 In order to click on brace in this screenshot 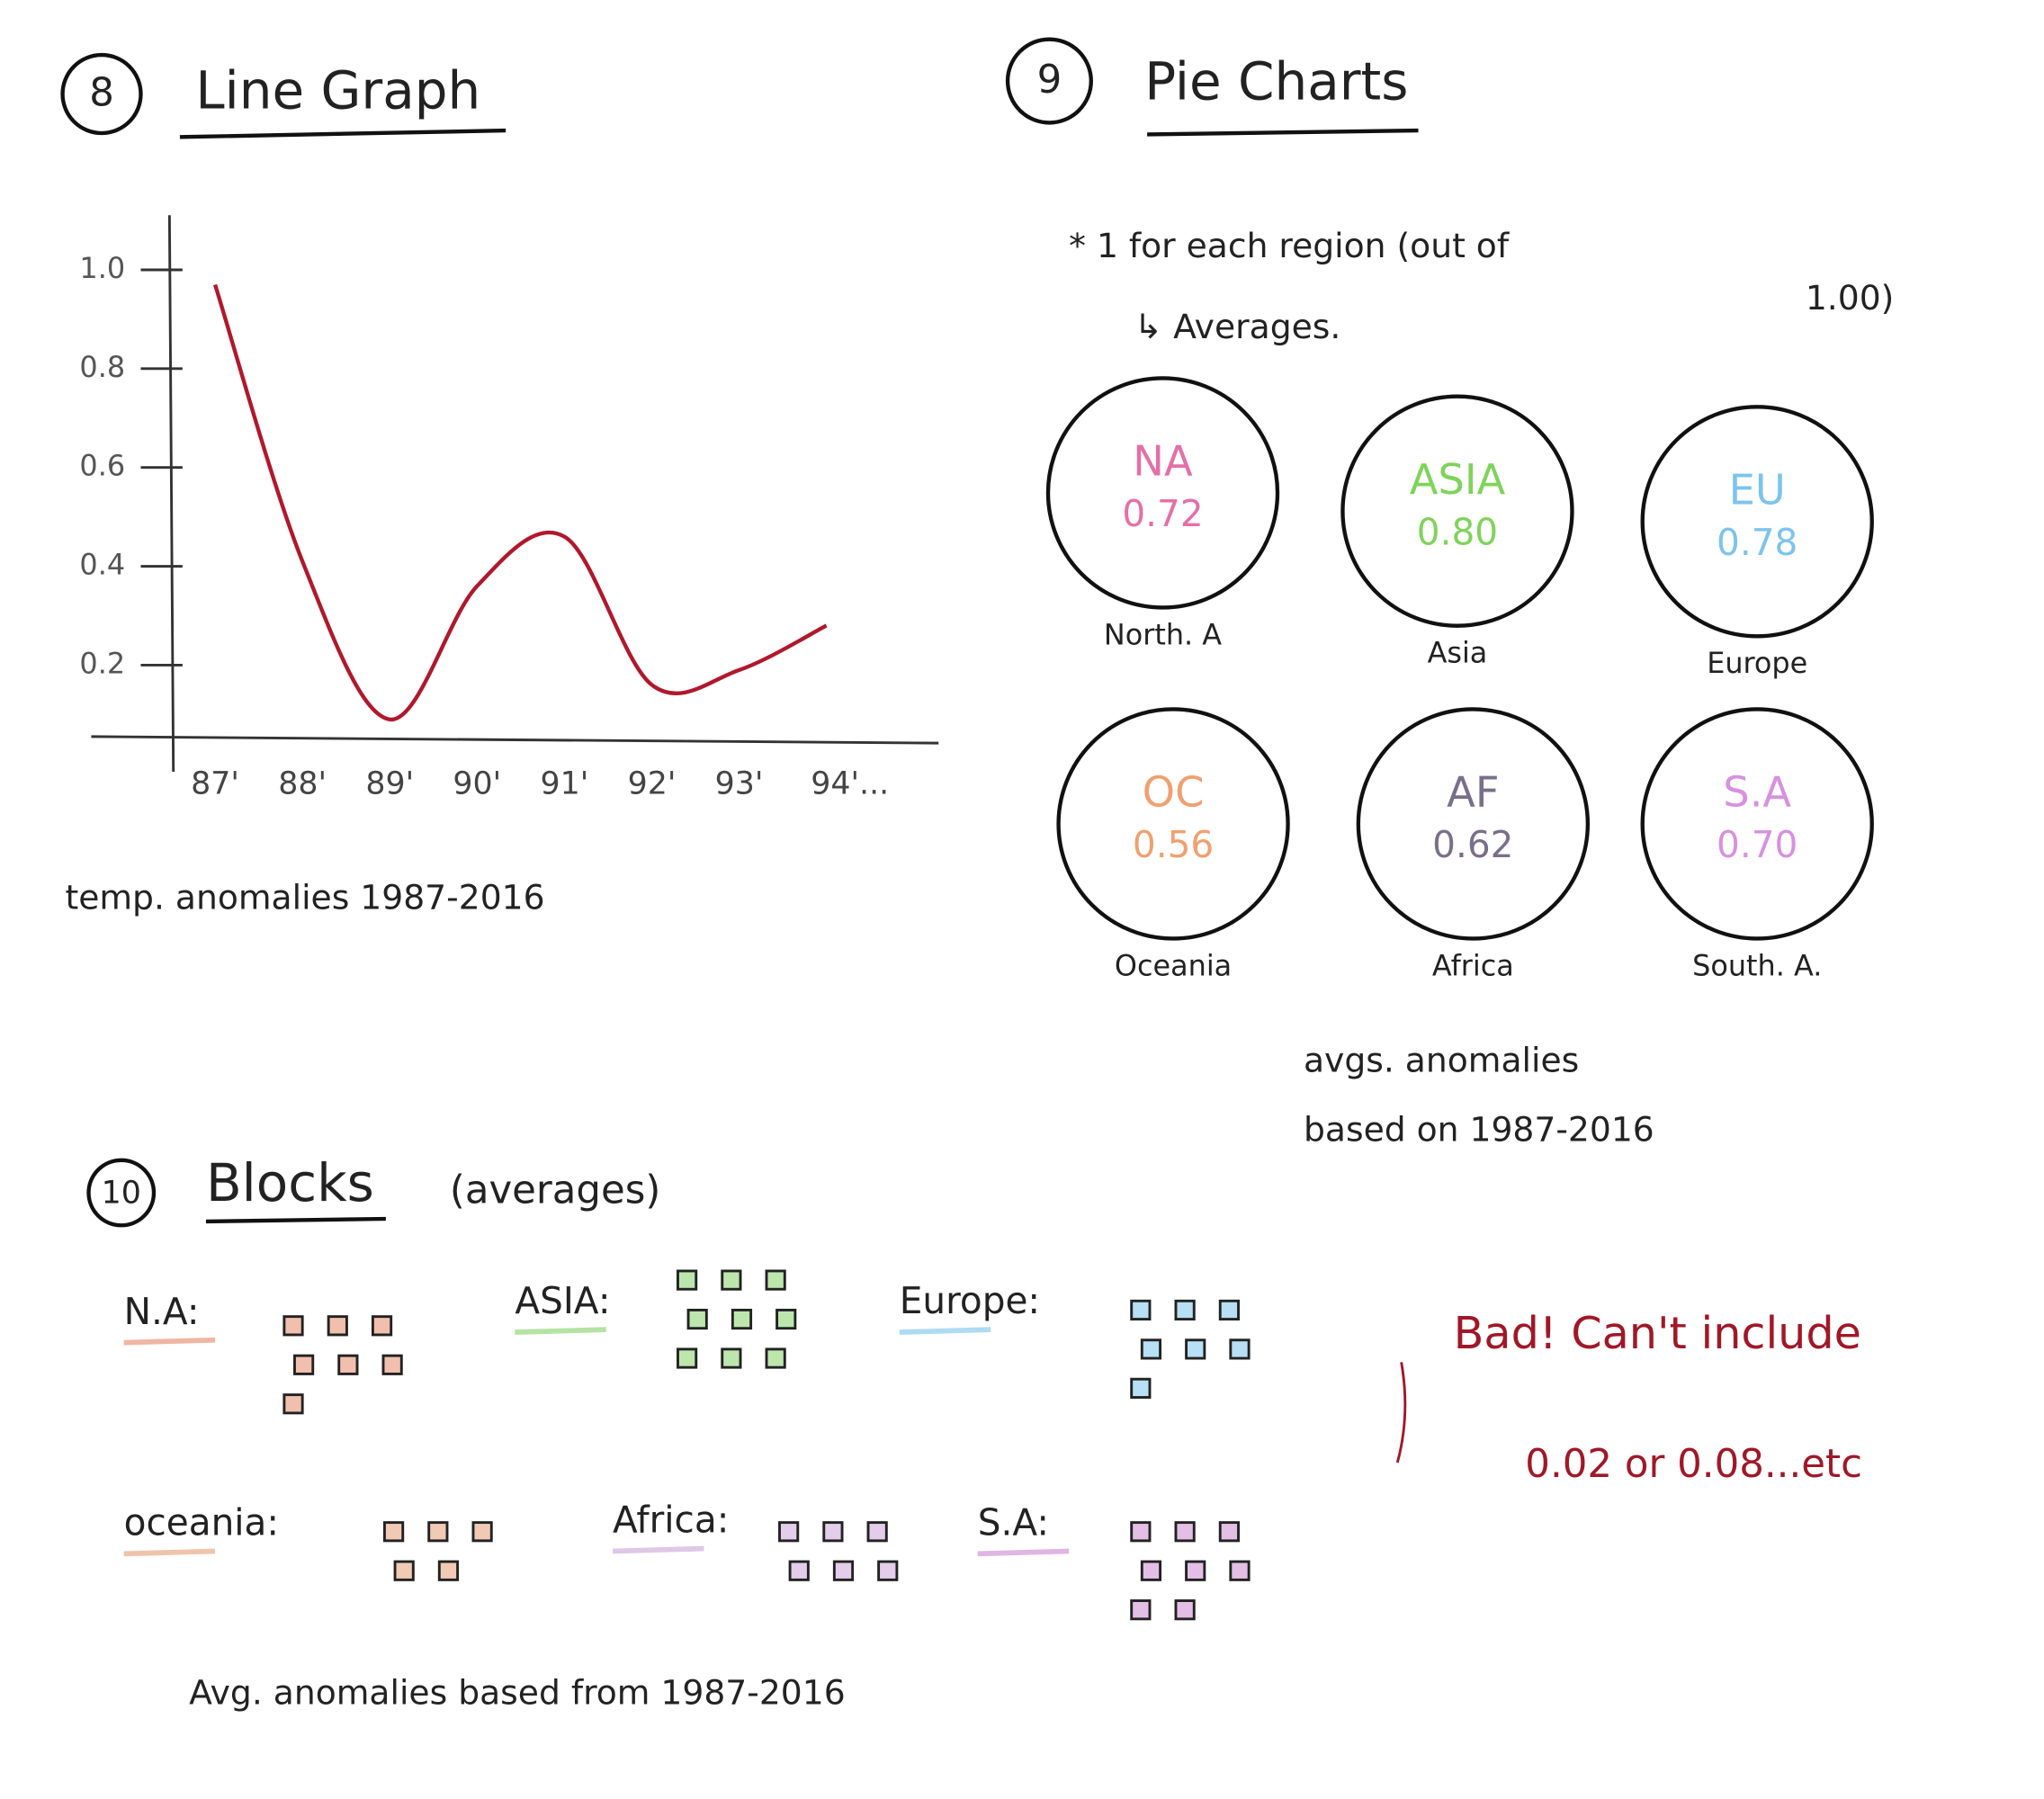, I will do `click(1401, 1412)`.